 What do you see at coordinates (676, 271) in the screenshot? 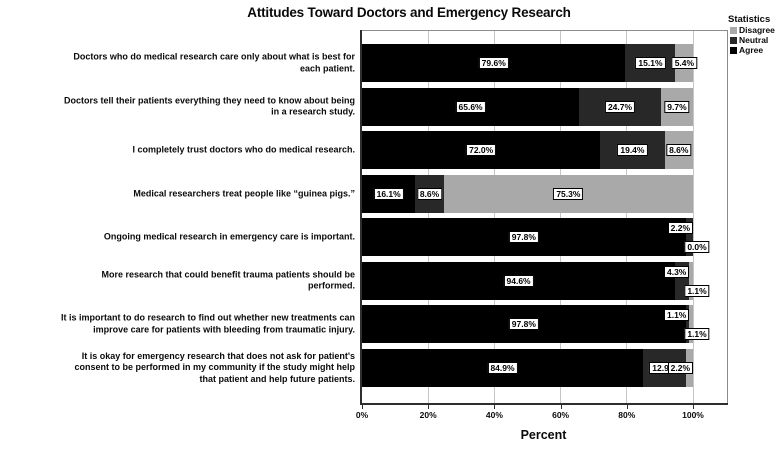
I see `value-label: 4.3%` at bounding box center [676, 271].